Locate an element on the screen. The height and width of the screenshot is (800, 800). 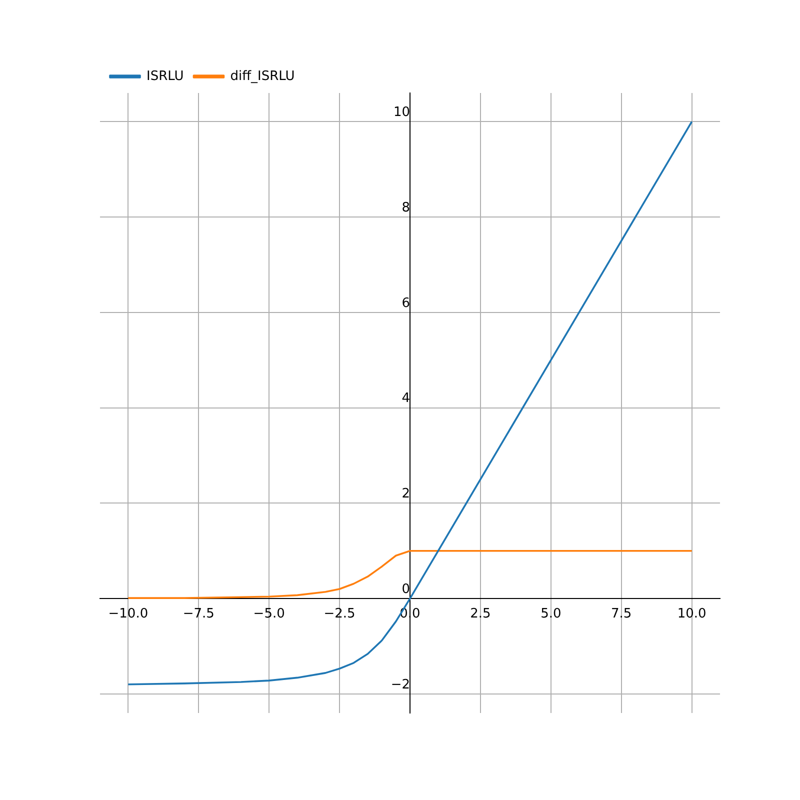
y-tick-label: −2 is located at coordinates (400, 684).